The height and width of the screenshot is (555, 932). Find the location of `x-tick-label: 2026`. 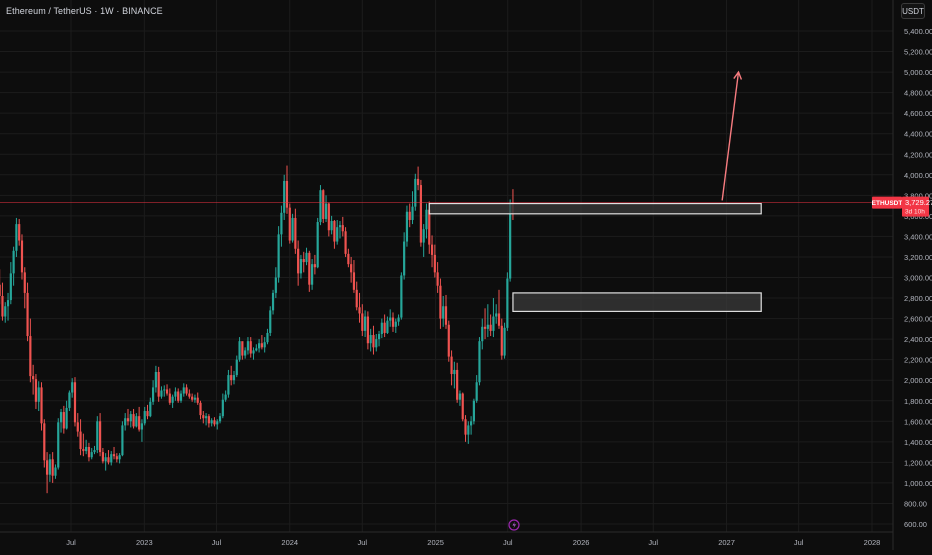

x-tick-label: 2026 is located at coordinates (581, 542).